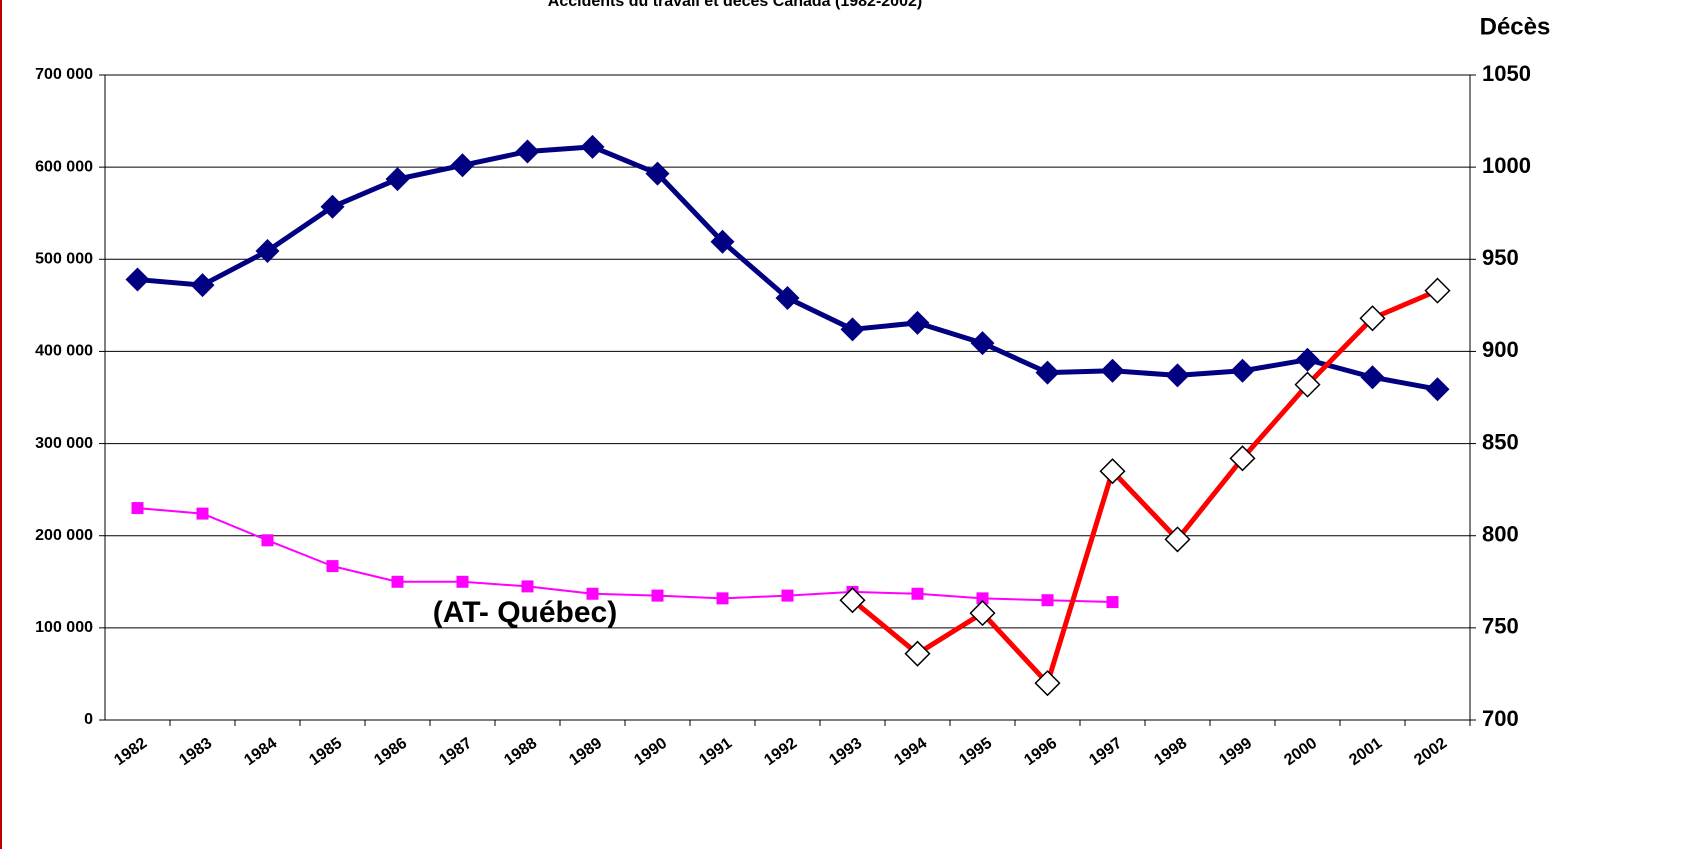 This screenshot has width=1689, height=849. What do you see at coordinates (130, 752) in the screenshot?
I see `x-tick-label: 1982` at bounding box center [130, 752].